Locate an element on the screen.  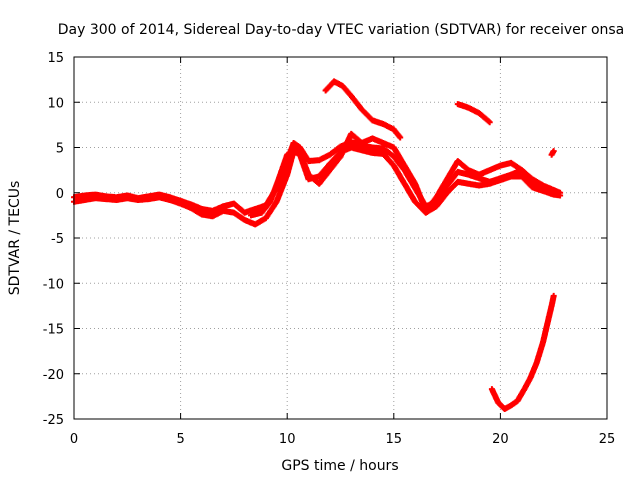
x-axis-label: GPS time / hours is located at coordinates (339, 466).